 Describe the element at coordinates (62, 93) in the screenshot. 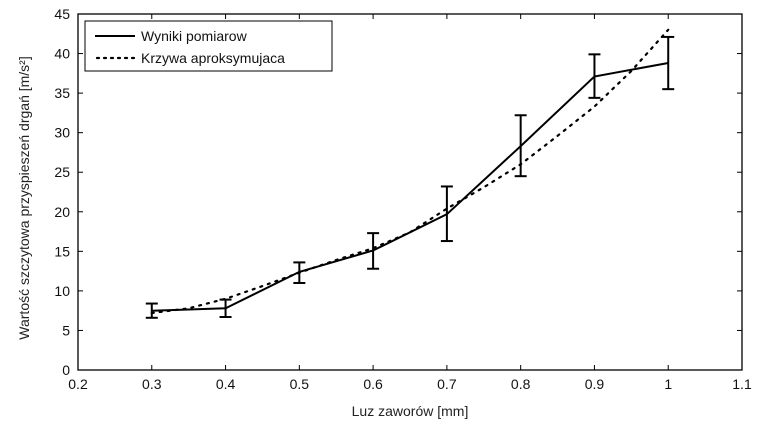

I see `y-tick-label: 35` at that location.